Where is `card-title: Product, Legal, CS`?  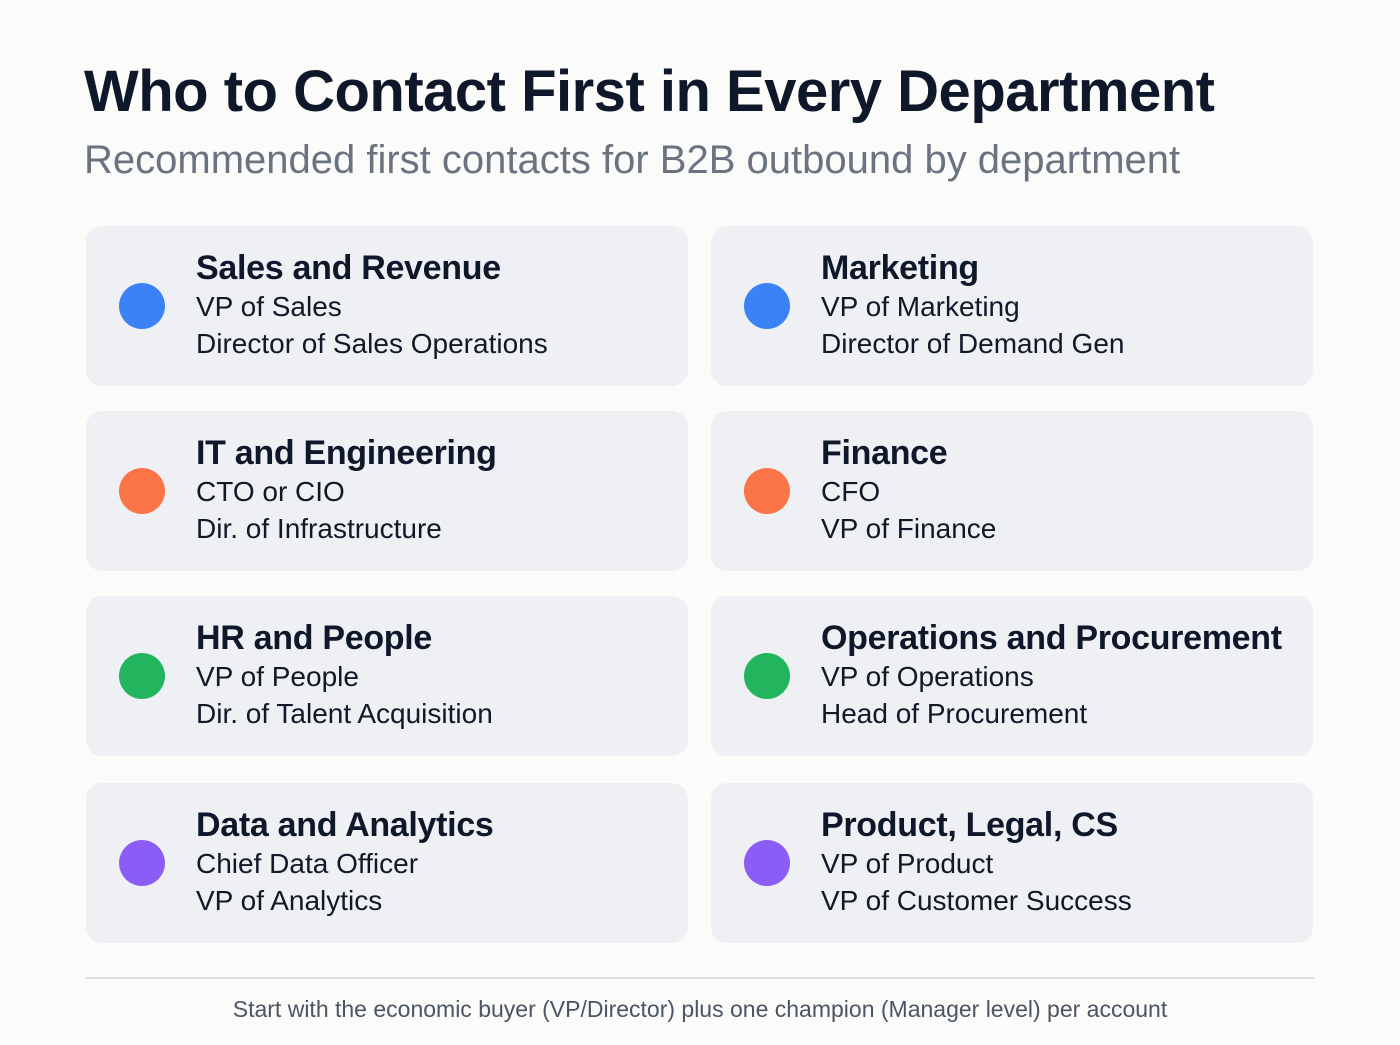 card-title: Product, Legal, CS is located at coordinates (969, 825).